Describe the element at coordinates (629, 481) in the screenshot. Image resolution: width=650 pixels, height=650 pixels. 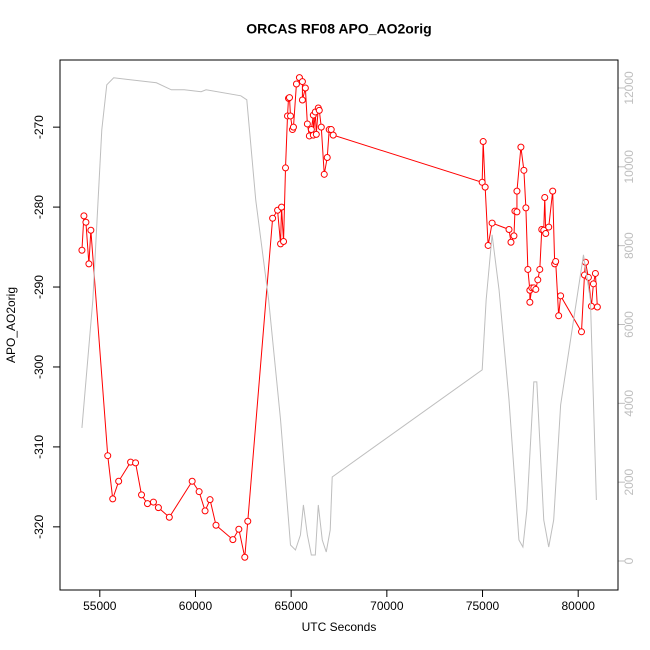
I see `y2-tick-label: 2000` at that location.